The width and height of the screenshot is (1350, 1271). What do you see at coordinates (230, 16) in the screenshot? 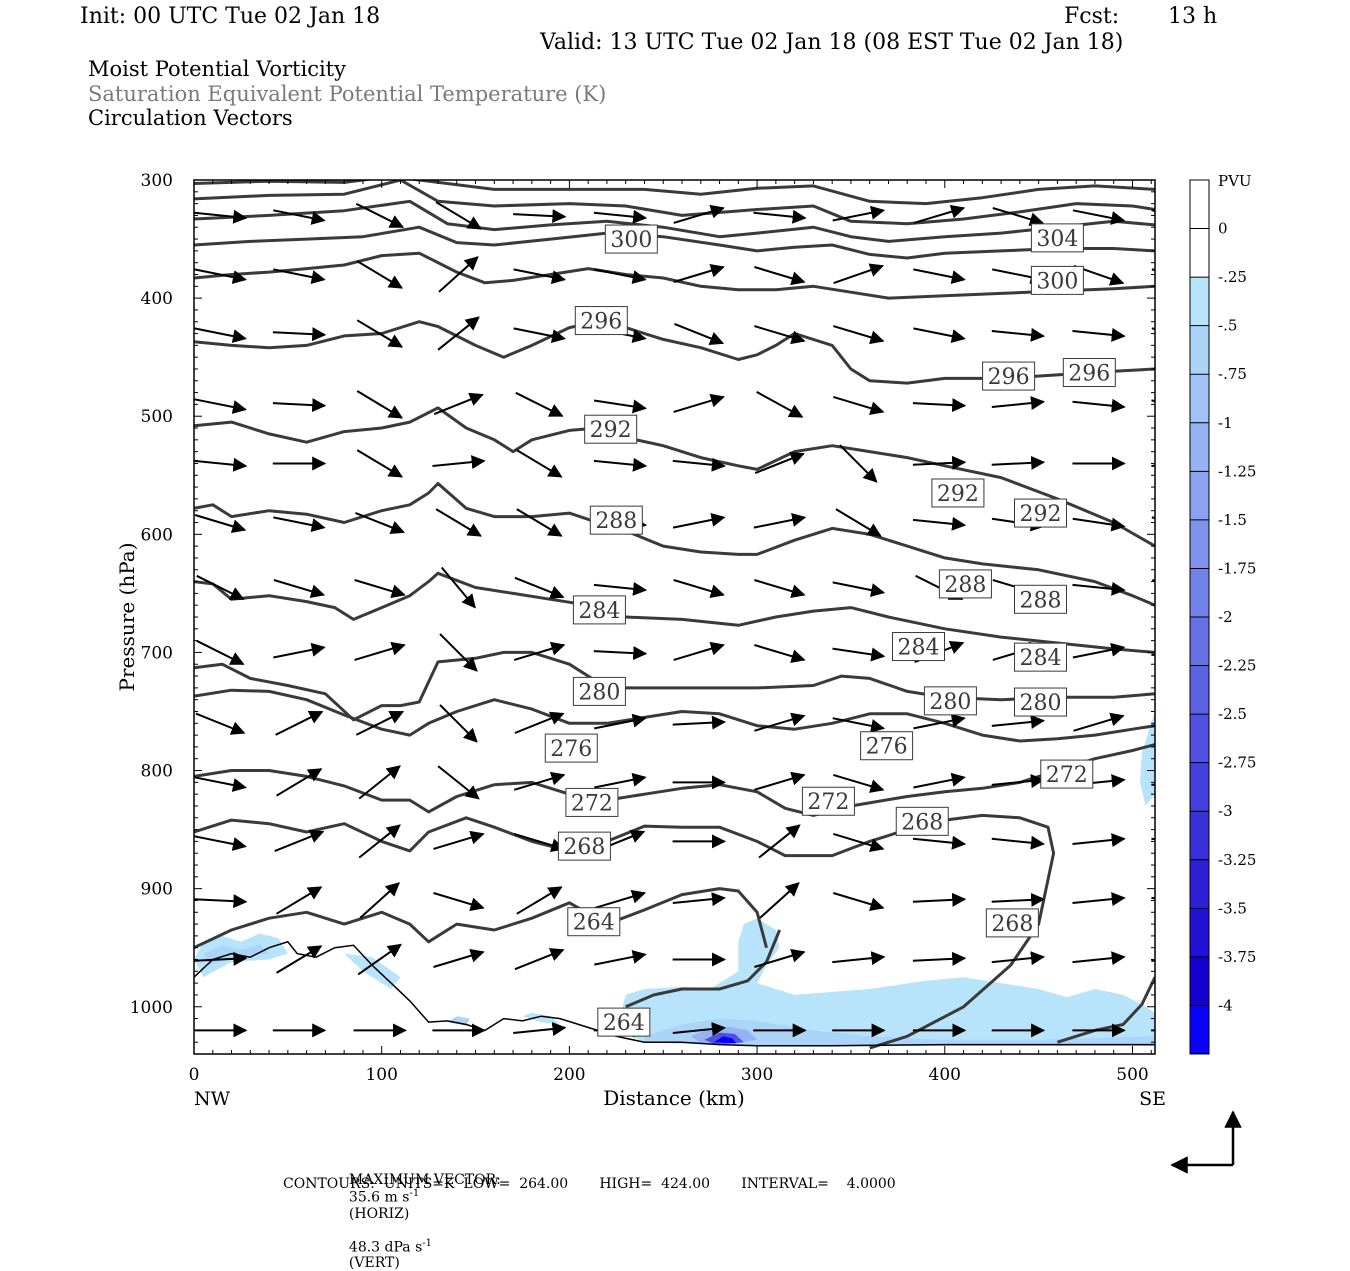
I see `init-time: Init: 00 UTC Tue 02 Jan 18` at bounding box center [230, 16].